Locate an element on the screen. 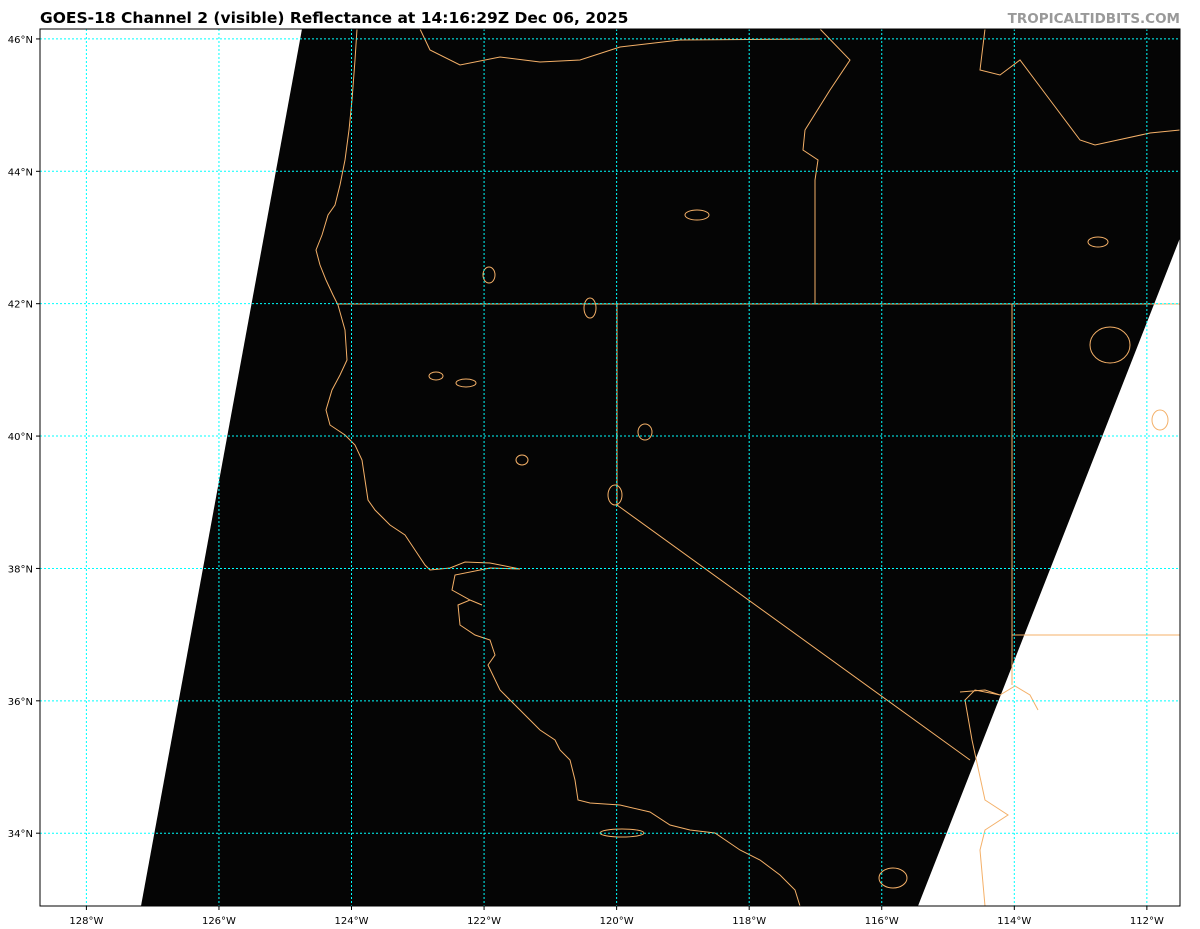 The width and height of the screenshot is (1200, 929). montana-border is located at coordinates (1079, 87).